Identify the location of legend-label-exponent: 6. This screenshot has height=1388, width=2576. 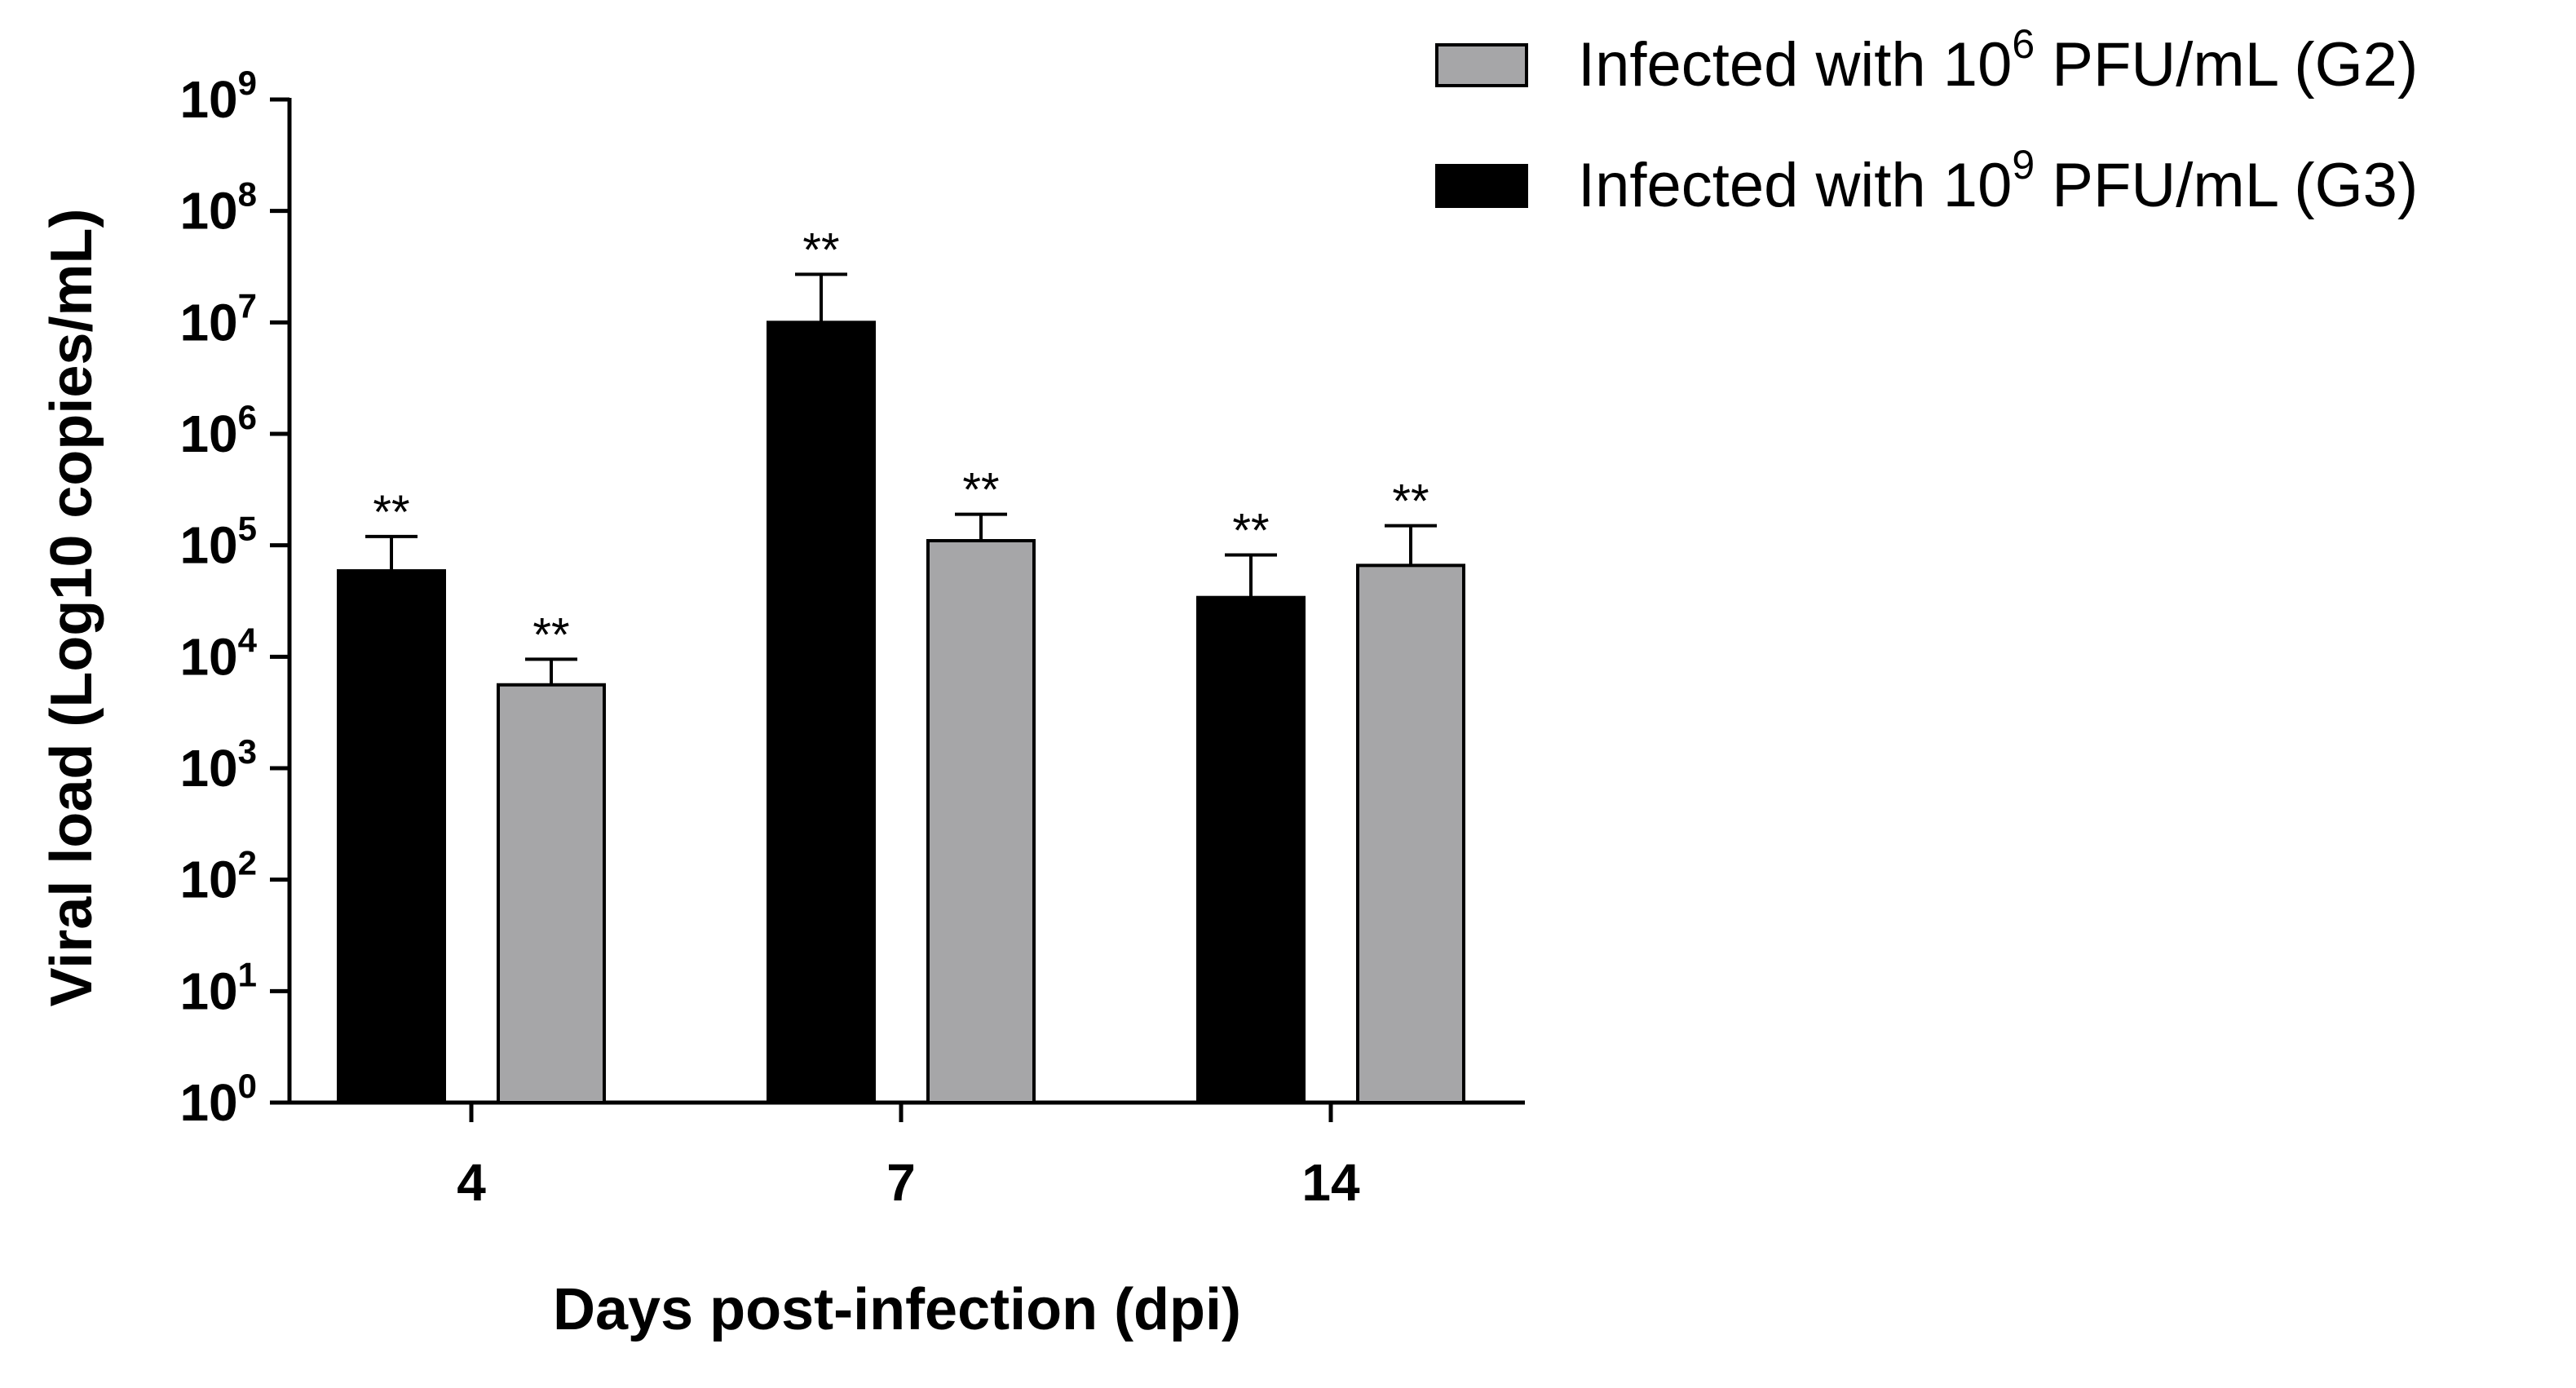
(2024, 44).